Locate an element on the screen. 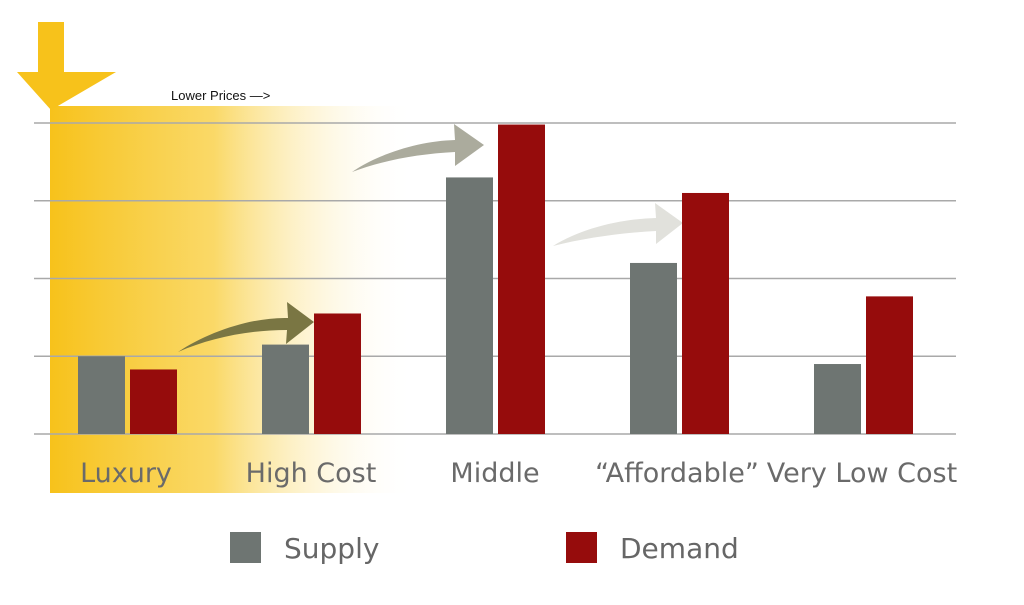 Image resolution: width=1024 pixels, height=605 pixels. legend-label-supply: Supply is located at coordinates (331, 548).